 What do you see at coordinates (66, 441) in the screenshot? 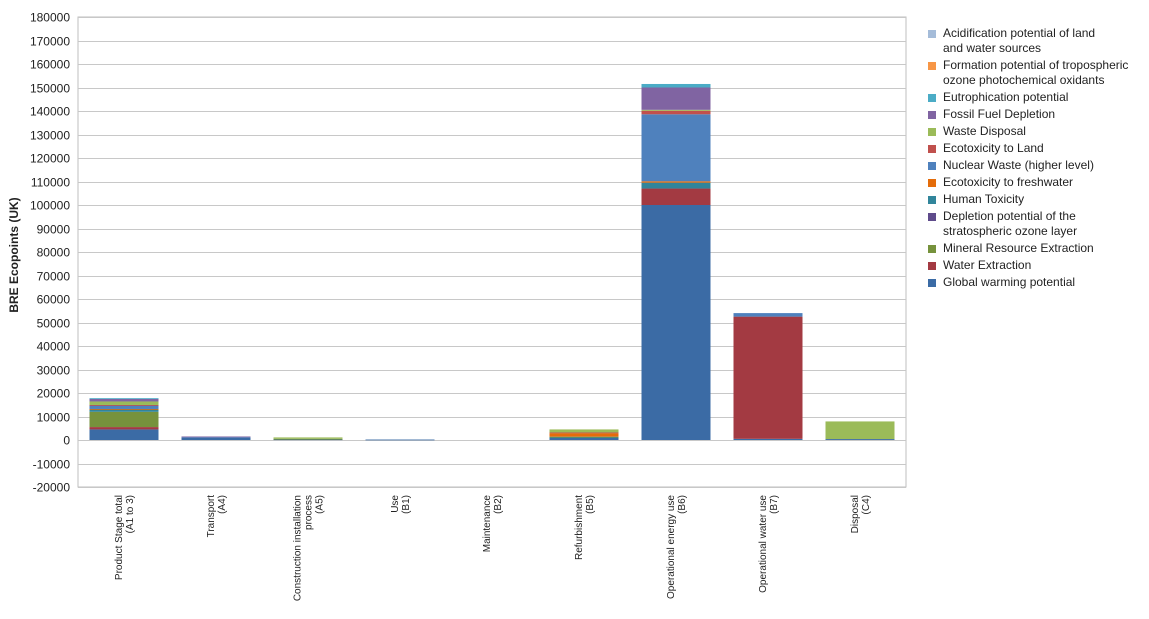
I see `y-tick-label: 0` at bounding box center [66, 441].